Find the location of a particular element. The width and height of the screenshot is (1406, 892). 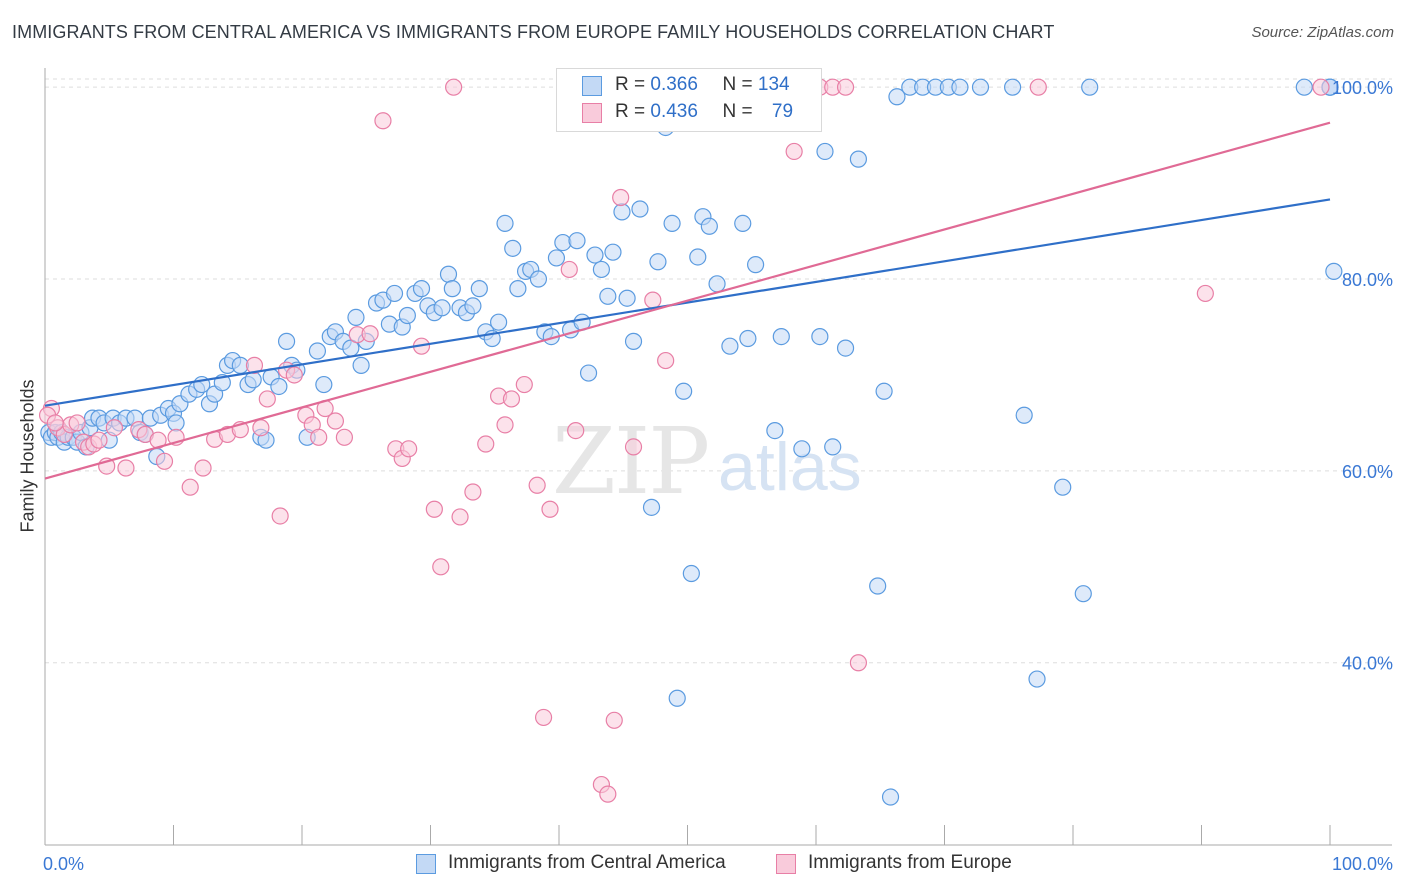

watermark-atlas: atlas is located at coordinates (790, 467).